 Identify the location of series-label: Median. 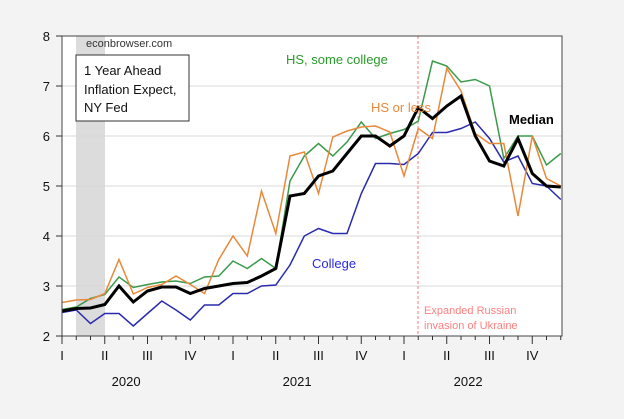
(531, 119).